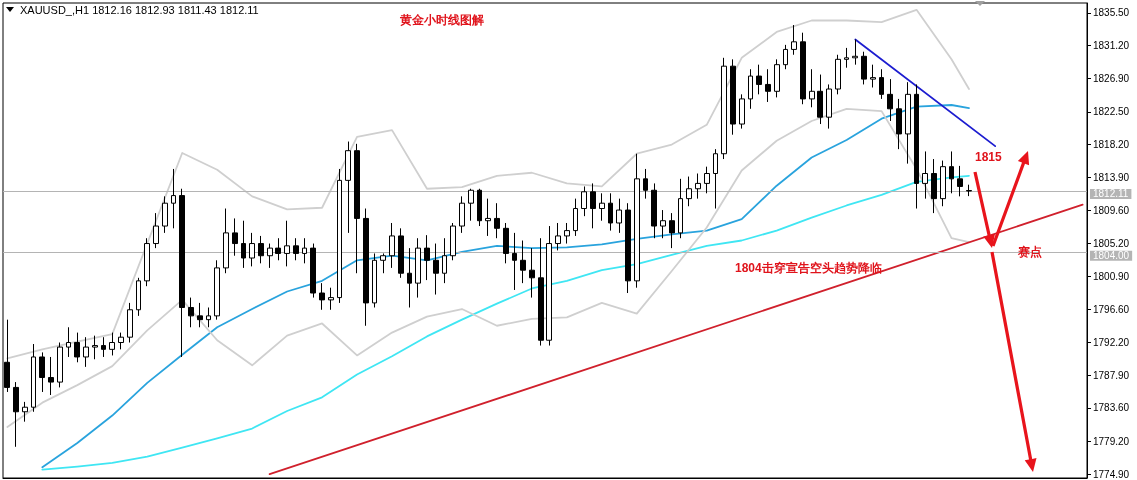 The image size is (1137, 480). What do you see at coordinates (1111, 145) in the screenshot?
I see `y-tick-label: 1818.20` at bounding box center [1111, 145].